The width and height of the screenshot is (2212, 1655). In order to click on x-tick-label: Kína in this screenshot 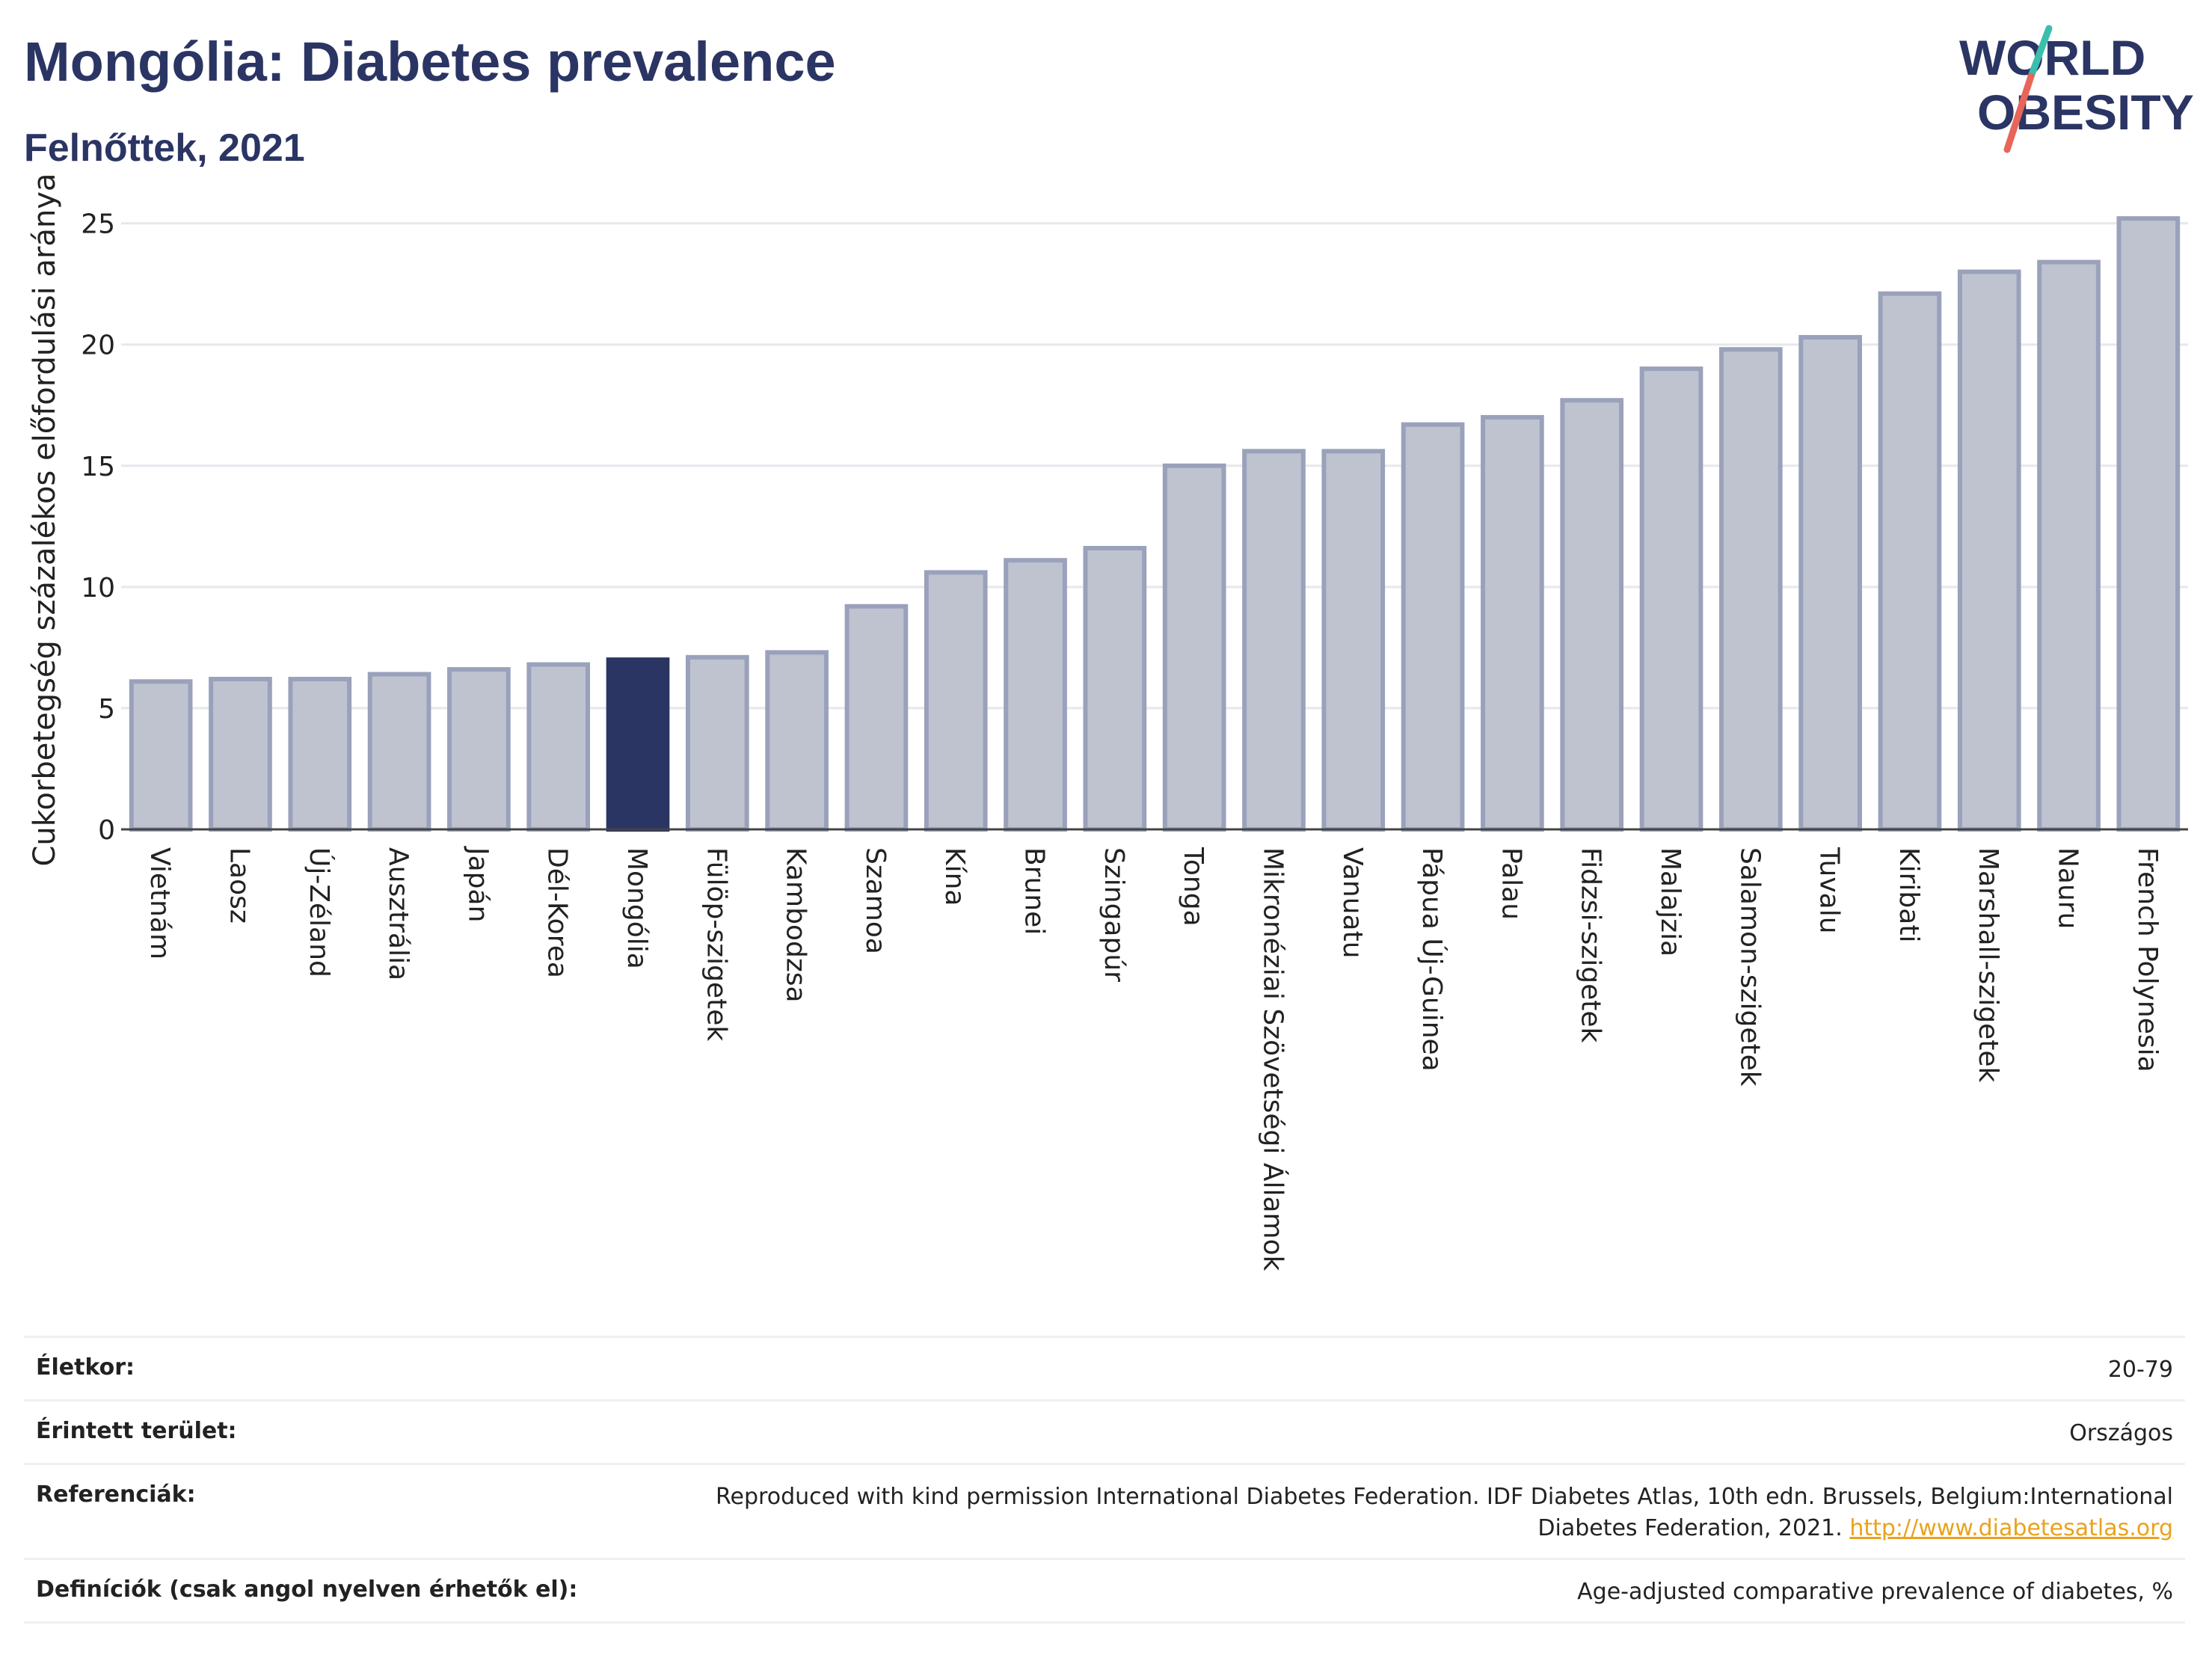, I will do `click(954, 876)`.